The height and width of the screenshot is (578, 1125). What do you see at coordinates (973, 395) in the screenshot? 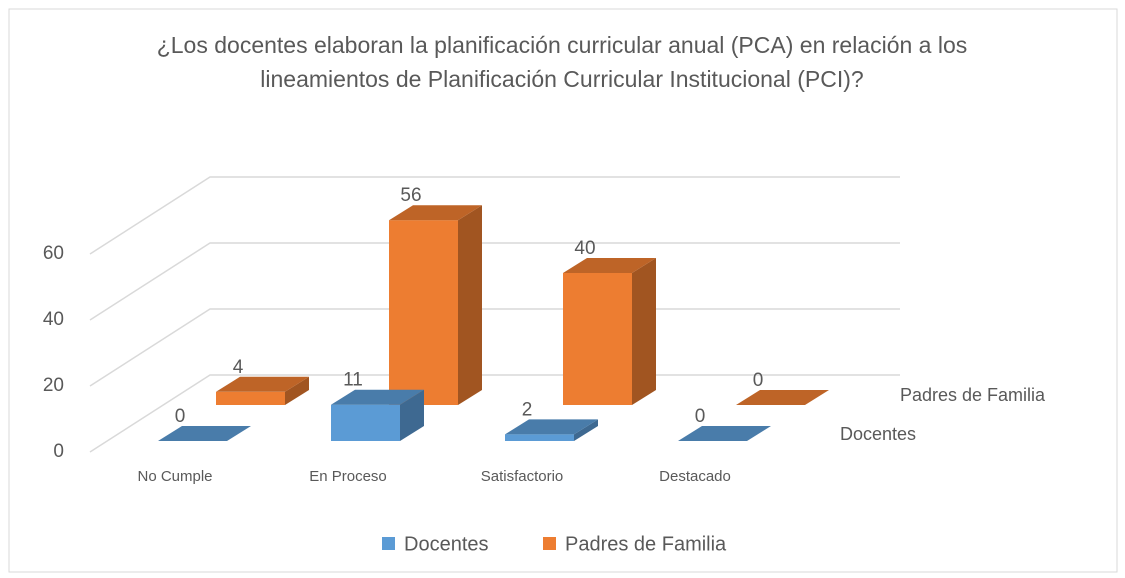
I see `depth-label: Padres de Familia` at bounding box center [973, 395].